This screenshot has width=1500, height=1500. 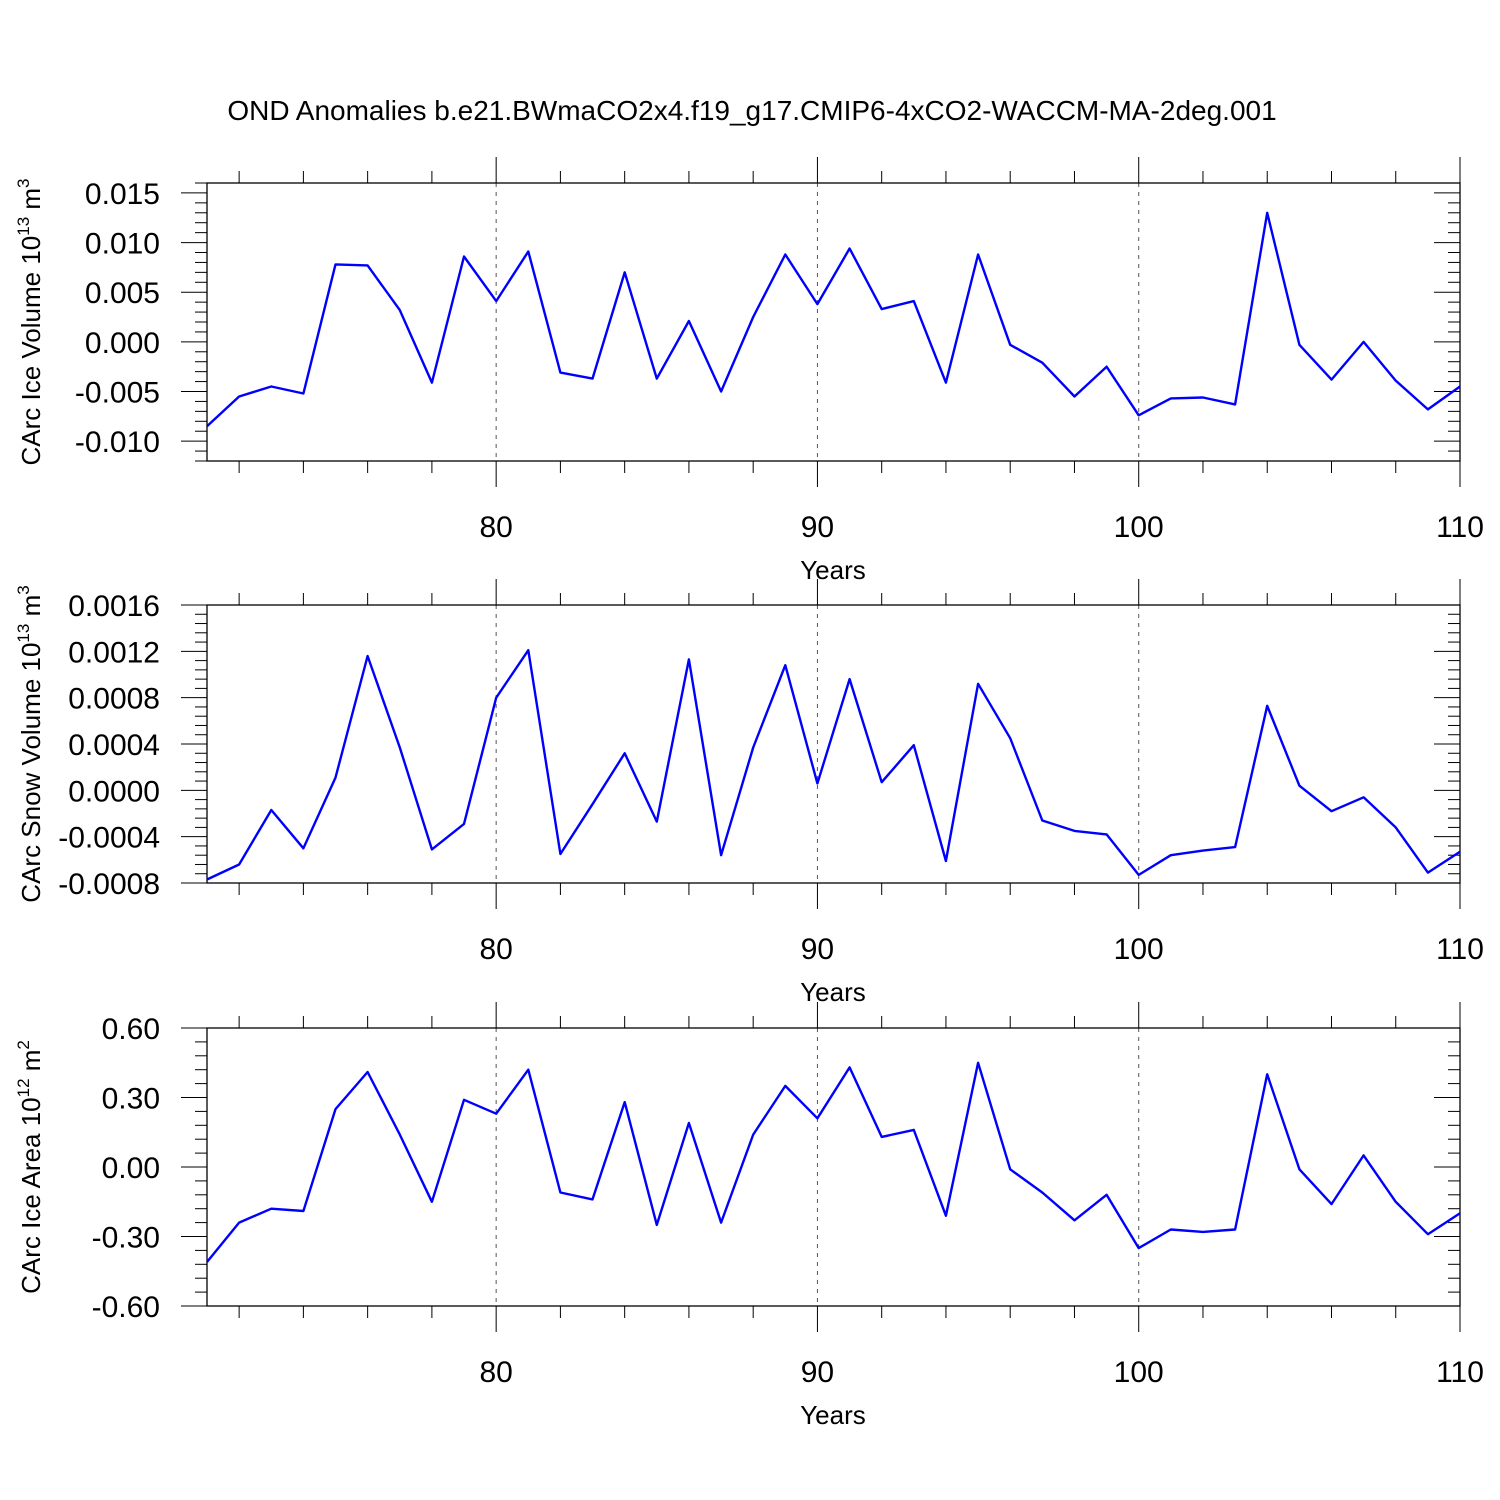 I want to click on y-axis-label: CArc Ice Area 1012 m2, so click(x=30, y=1167).